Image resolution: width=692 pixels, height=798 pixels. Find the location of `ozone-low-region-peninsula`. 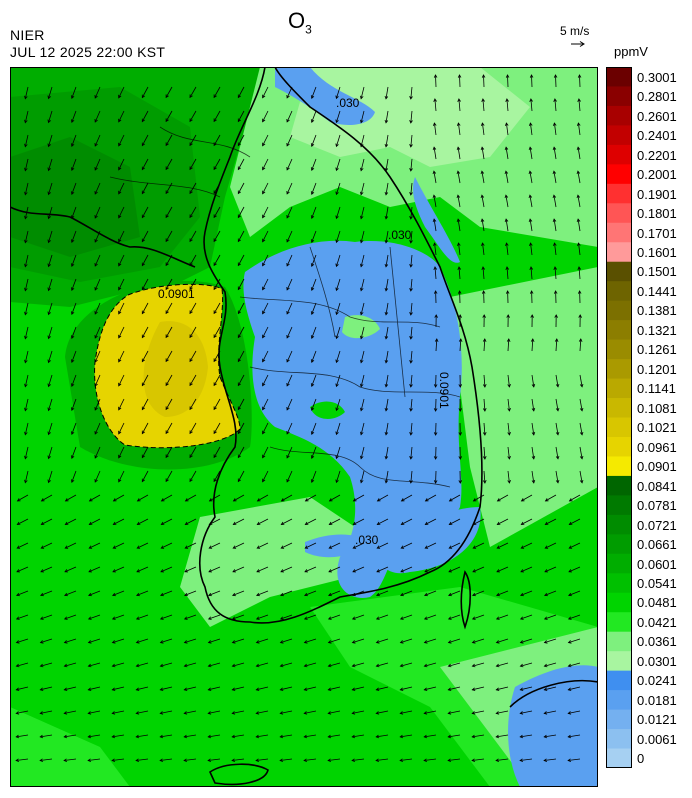

ozone-low-region-peninsula is located at coordinates (352, 419).